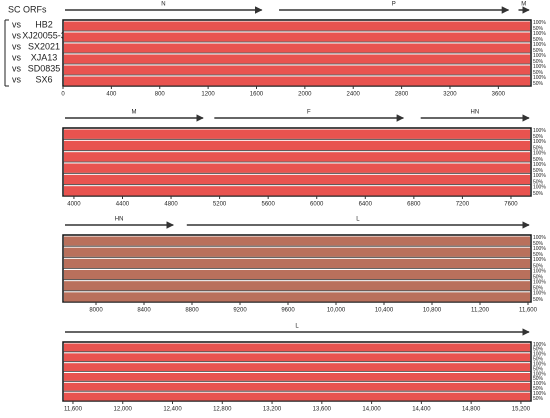  Describe the element at coordinates (220, 205) in the screenshot. I see `x-tick-label: 5200` at that location.